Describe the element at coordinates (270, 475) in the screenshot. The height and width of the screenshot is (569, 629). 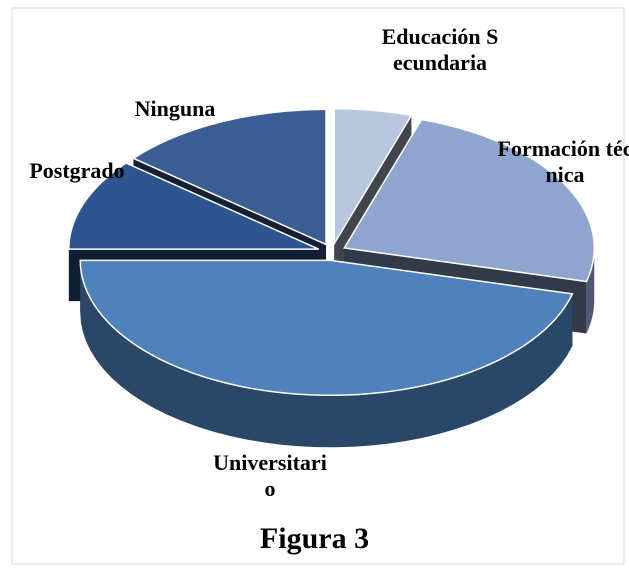
I see `slice-label: Universitario` at that location.